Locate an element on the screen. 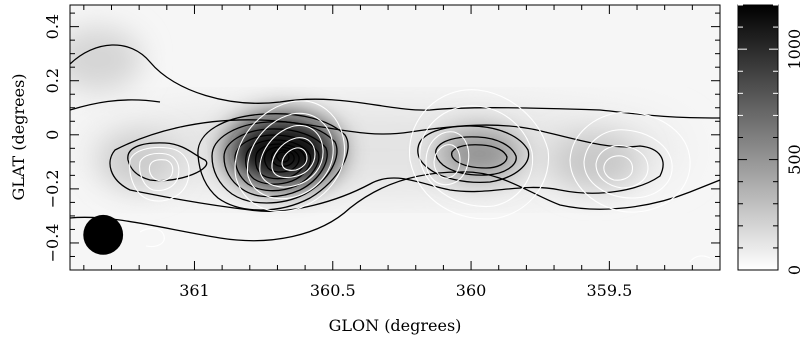 This screenshot has width=802, height=340. x-tick-label: 361 is located at coordinates (194, 290).